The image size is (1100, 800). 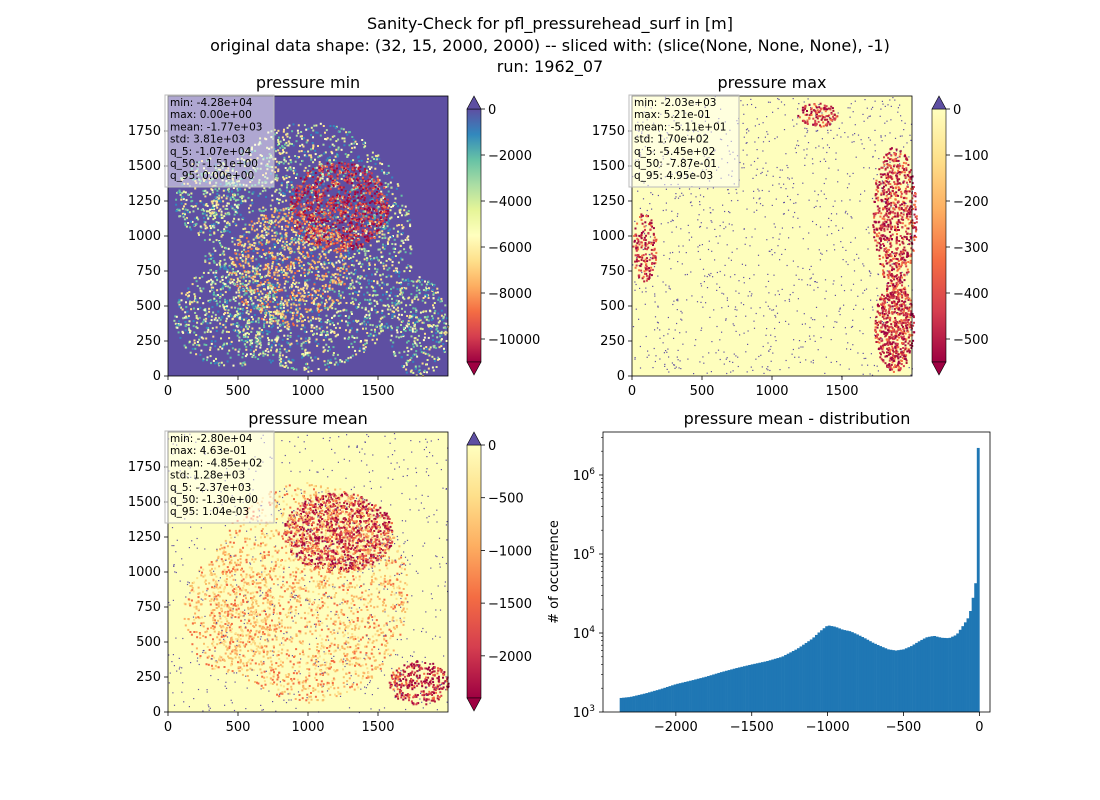 I want to click on y-axis-label: # of occurrence, so click(x=554, y=572).